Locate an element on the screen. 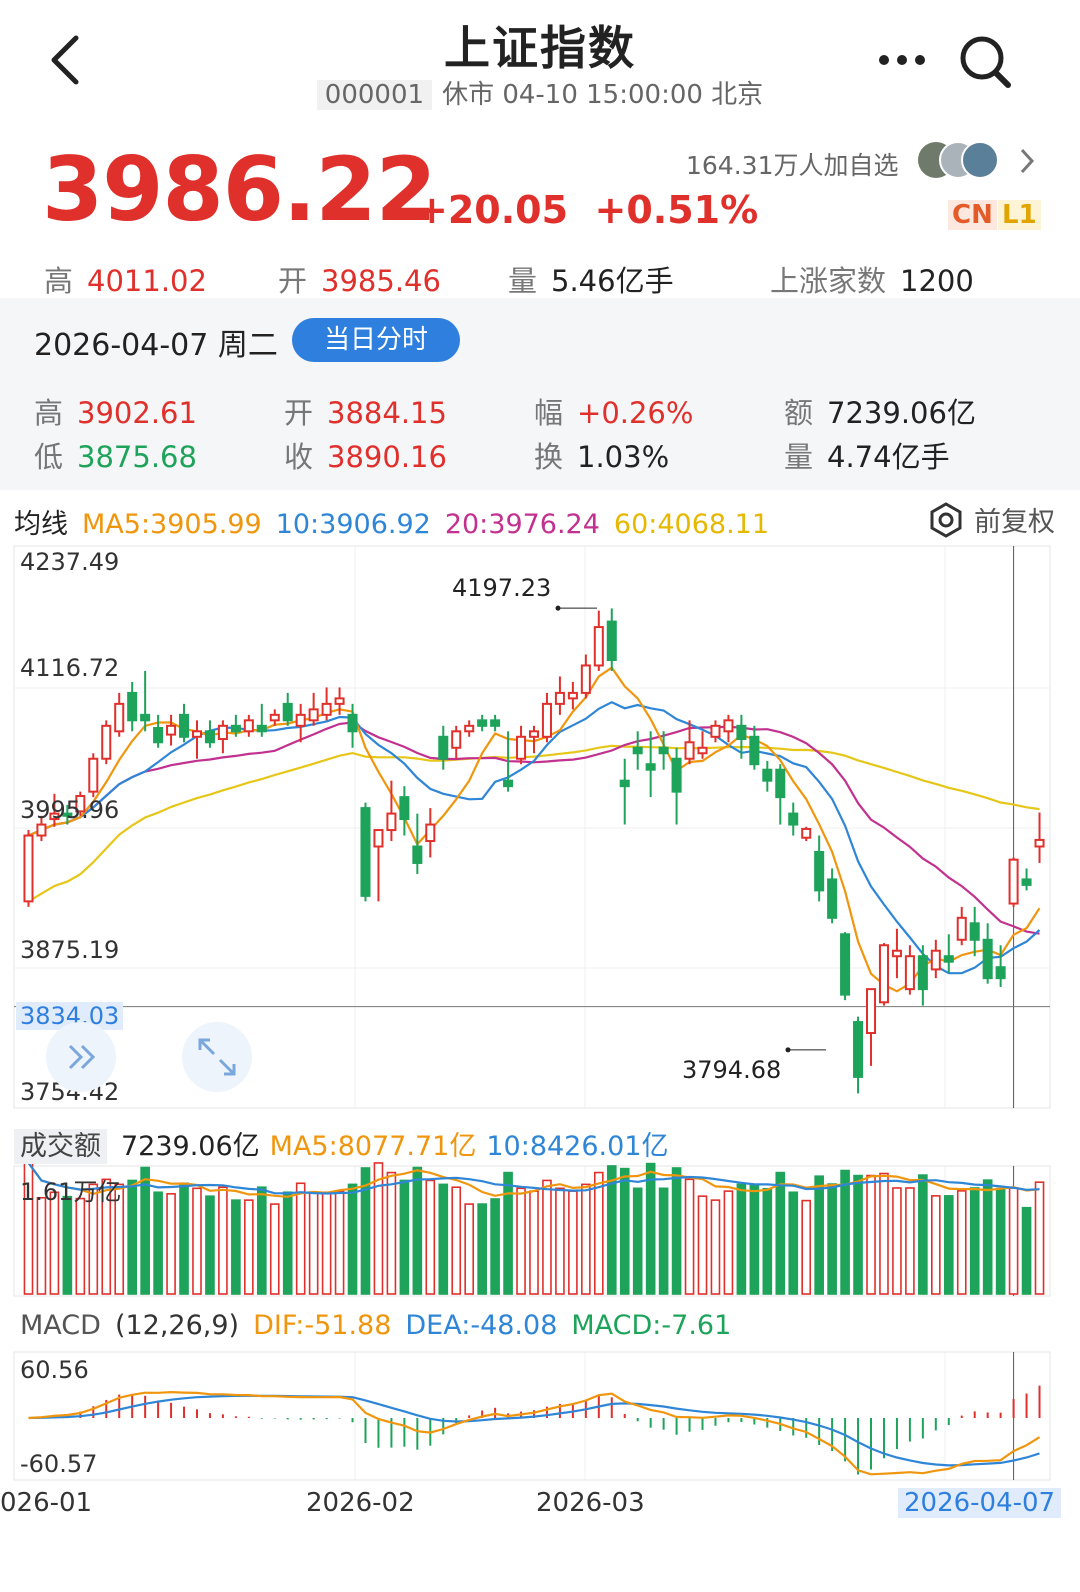 The height and width of the screenshot is (1592, 1080). search-button is located at coordinates (986, 63).